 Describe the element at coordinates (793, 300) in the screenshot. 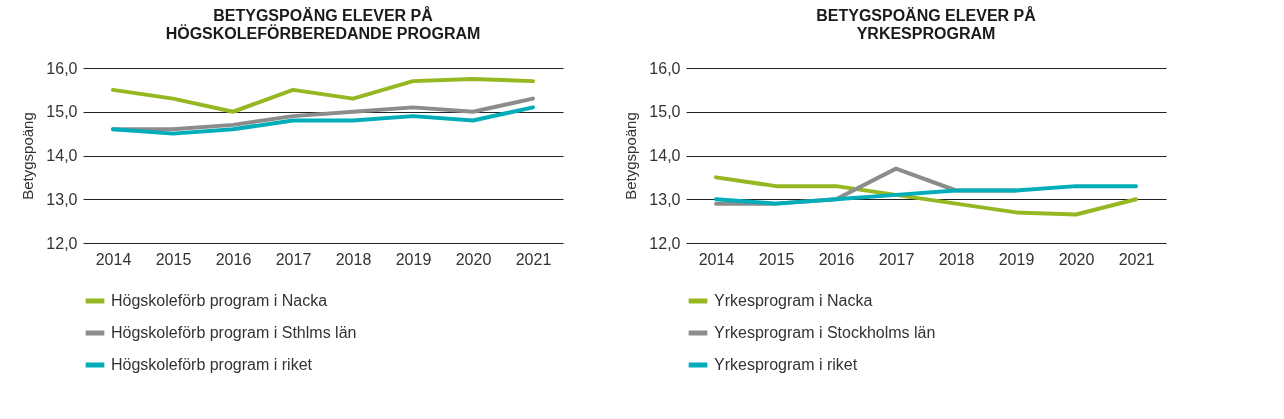

I see `legend-label: Yrkesprogram i Nacka` at that location.